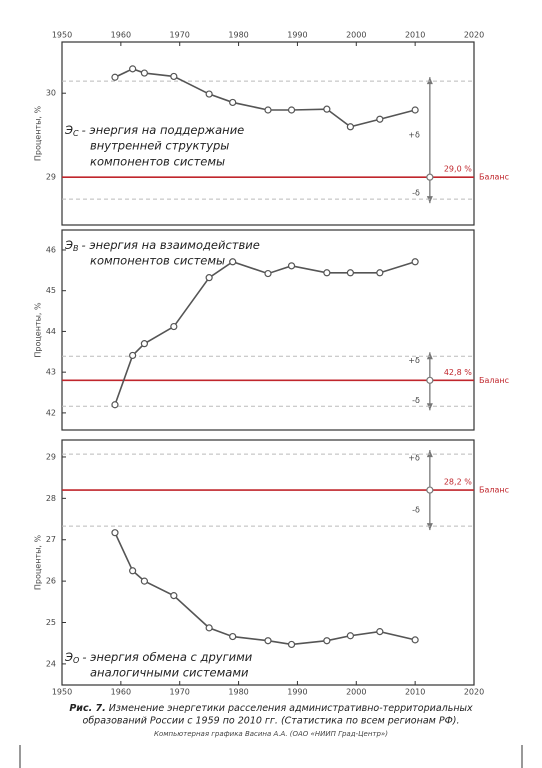  Describe the element at coordinates (159, 146) in the screenshot. I see `annotation-line: внутренней структуры` at that location.